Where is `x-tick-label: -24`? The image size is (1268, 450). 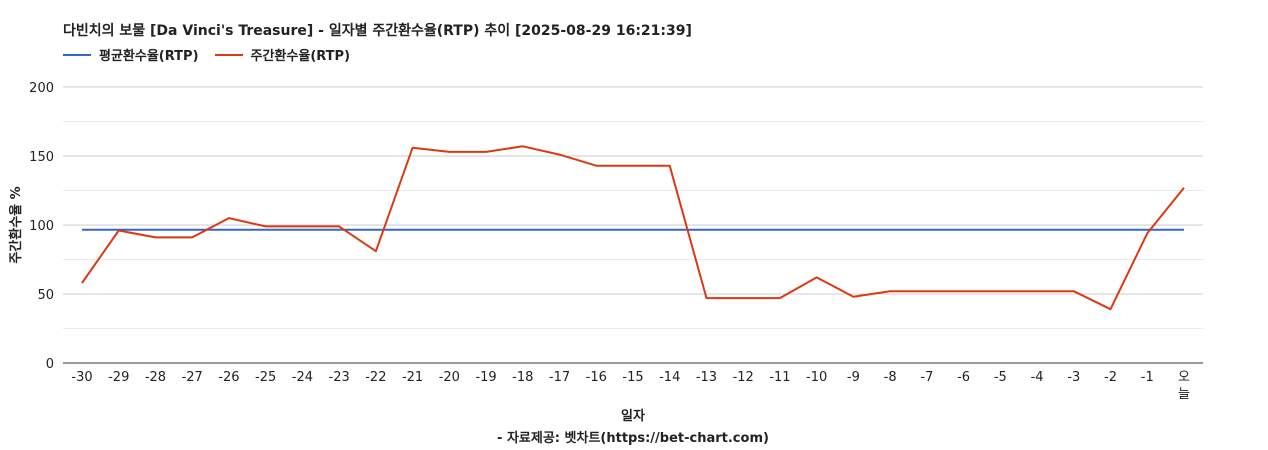 x-tick-label: -24 is located at coordinates (302, 377).